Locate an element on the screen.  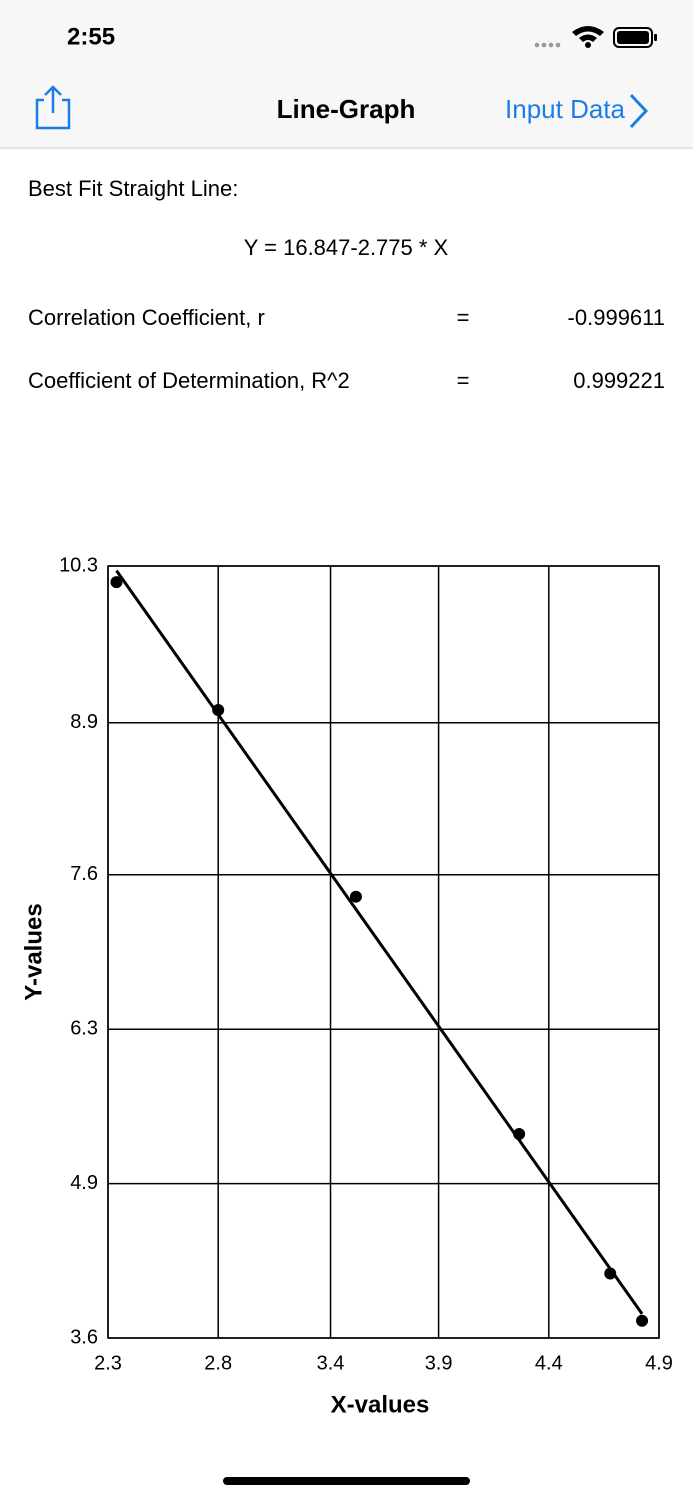
x-tick-label: 2.8 is located at coordinates (218, 1363).